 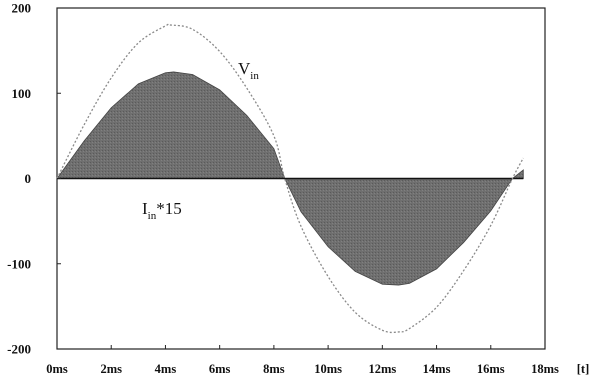 What do you see at coordinates (111, 369) in the screenshot?
I see `x-tick-label: 2ms` at bounding box center [111, 369].